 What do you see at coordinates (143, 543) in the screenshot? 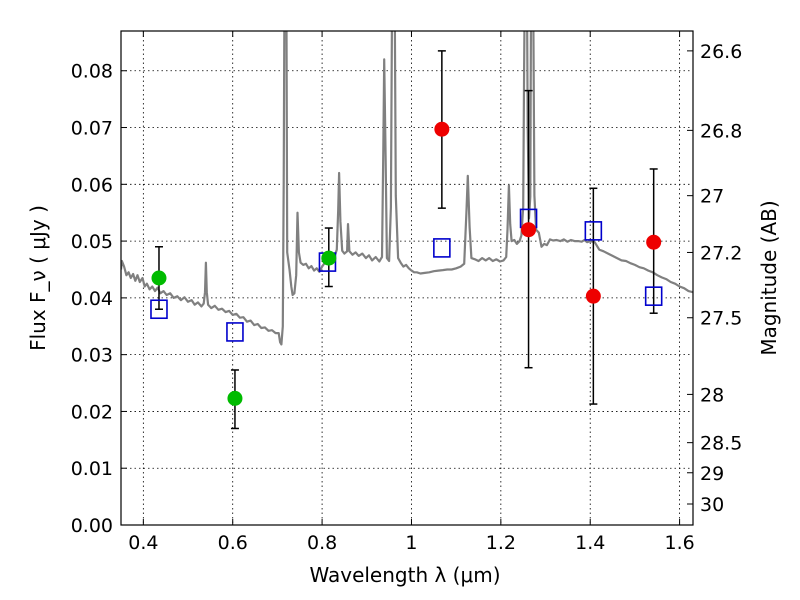
I see `x-tick-label: 0.4` at bounding box center [143, 543].